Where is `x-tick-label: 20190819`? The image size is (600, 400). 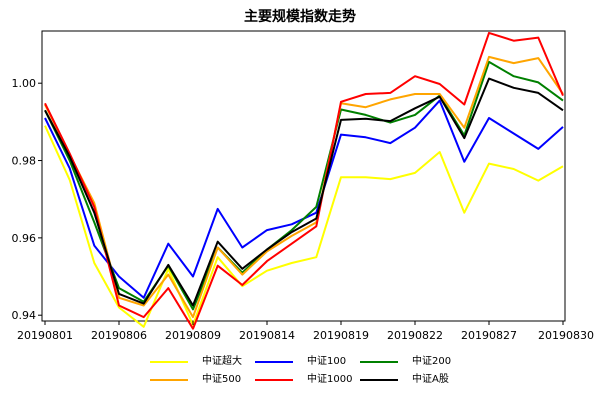 x-tick-label: 20190819 is located at coordinates (341, 335).